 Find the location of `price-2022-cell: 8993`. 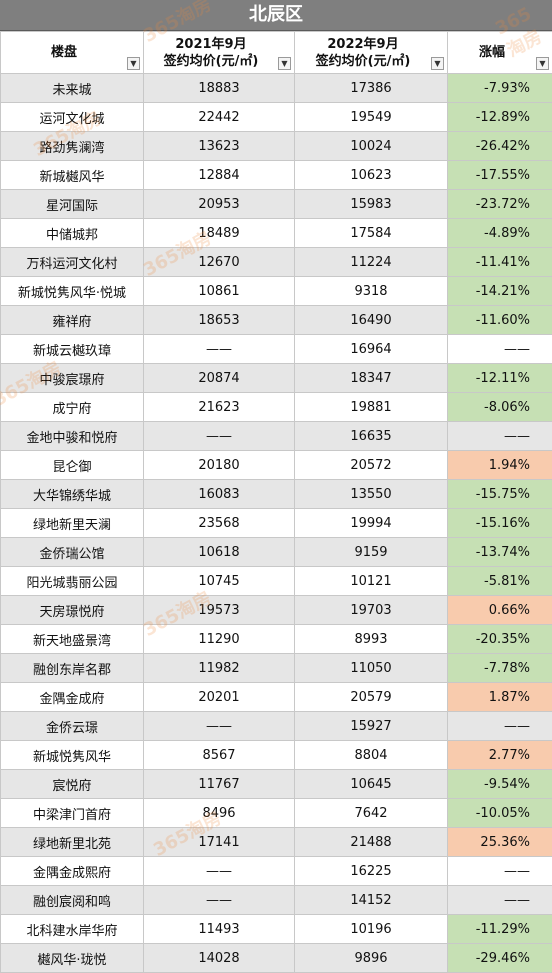

price-2022-cell: 8993 is located at coordinates (371, 639).